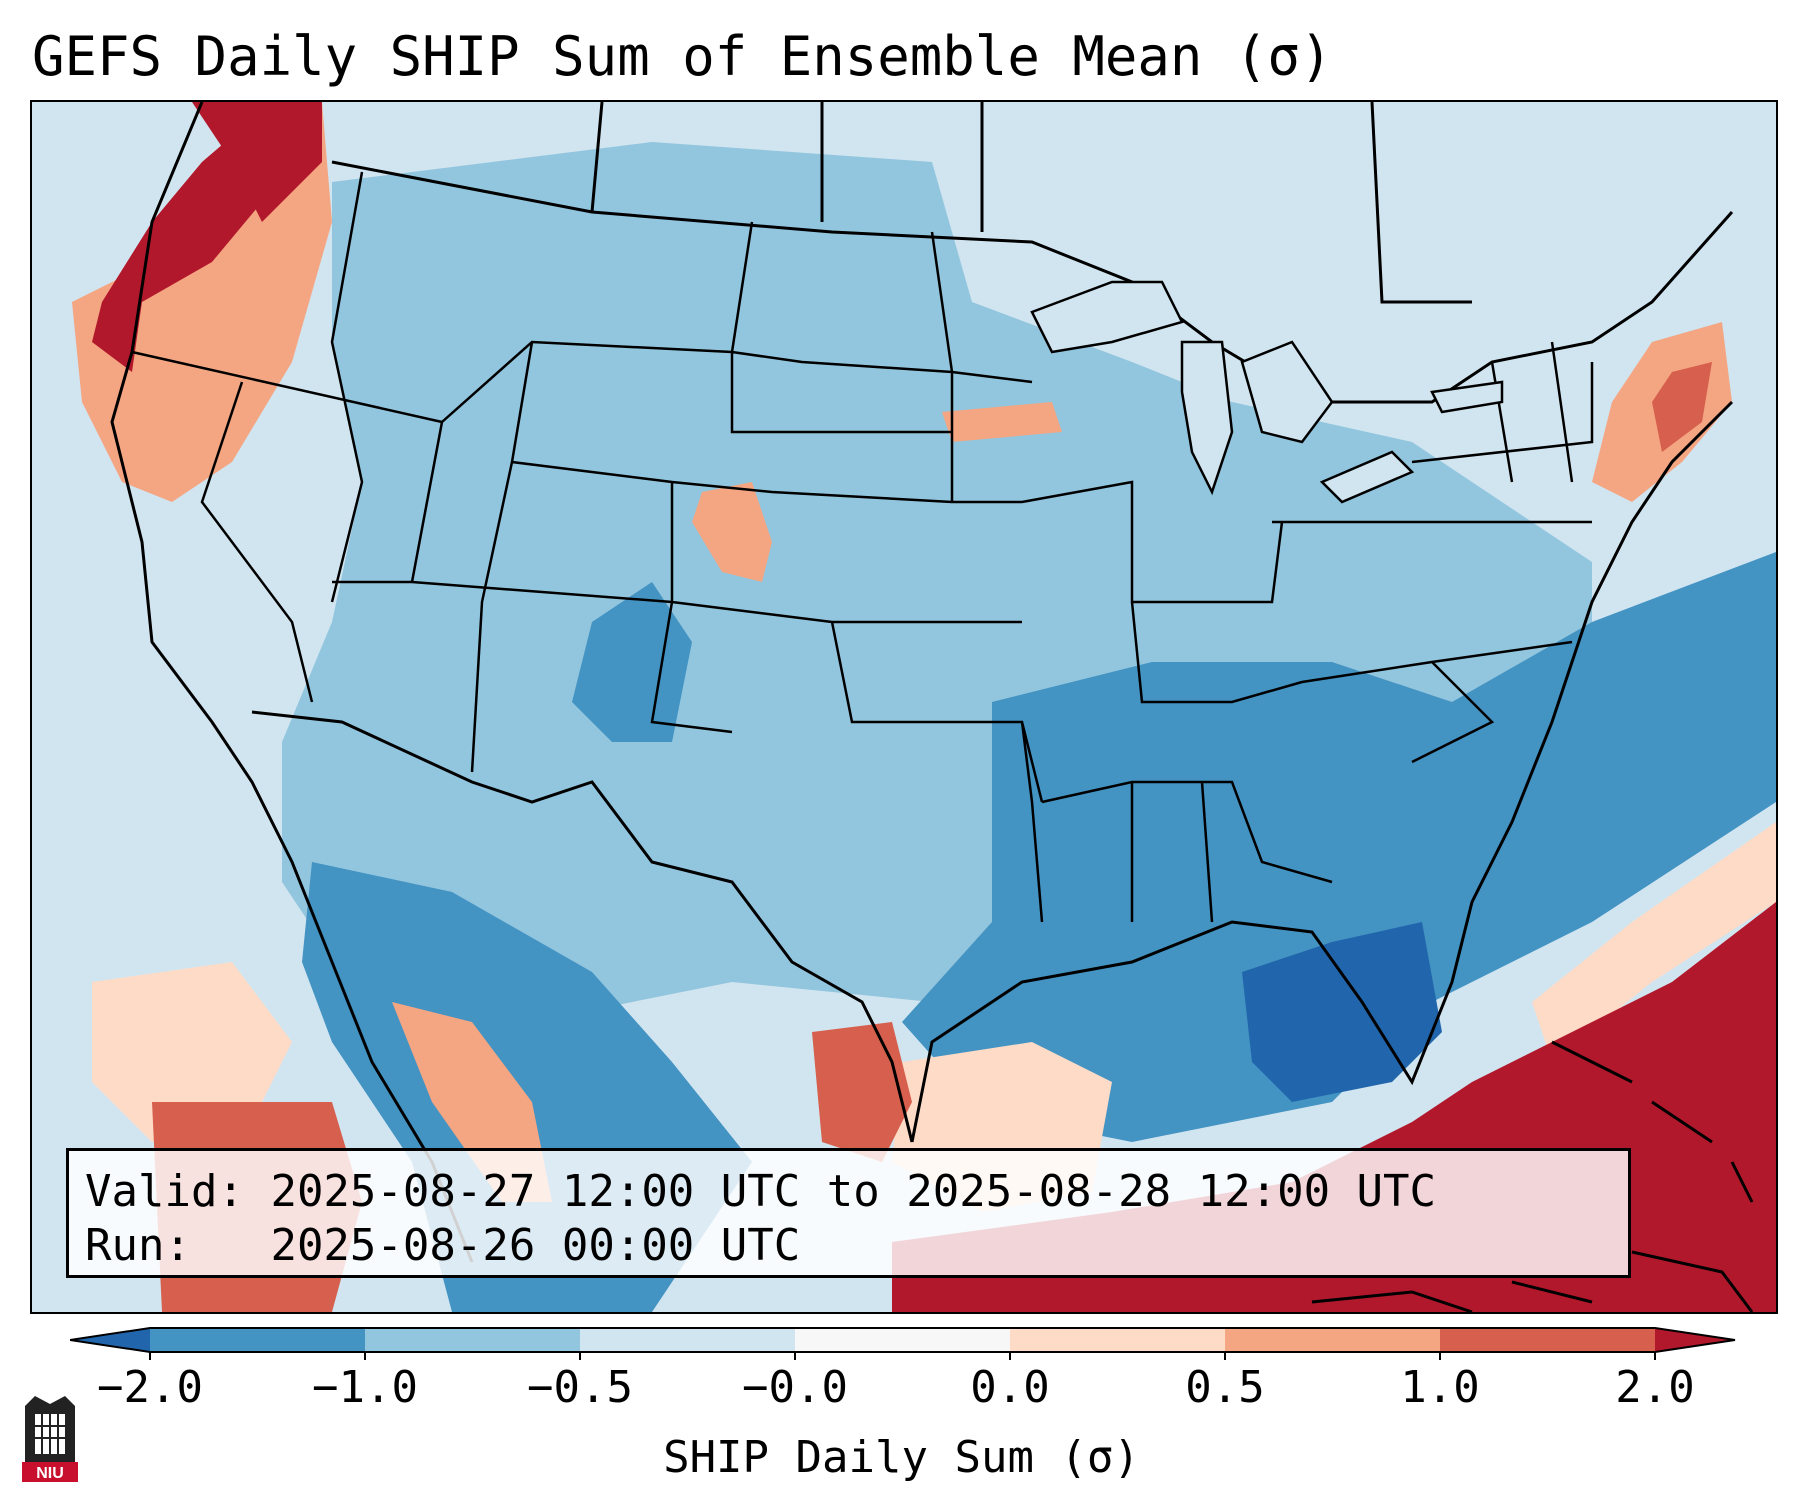 This screenshot has width=1803, height=1506. What do you see at coordinates (192, 1052) in the screenshot?
I see `field-positive-pacific` at bounding box center [192, 1052].